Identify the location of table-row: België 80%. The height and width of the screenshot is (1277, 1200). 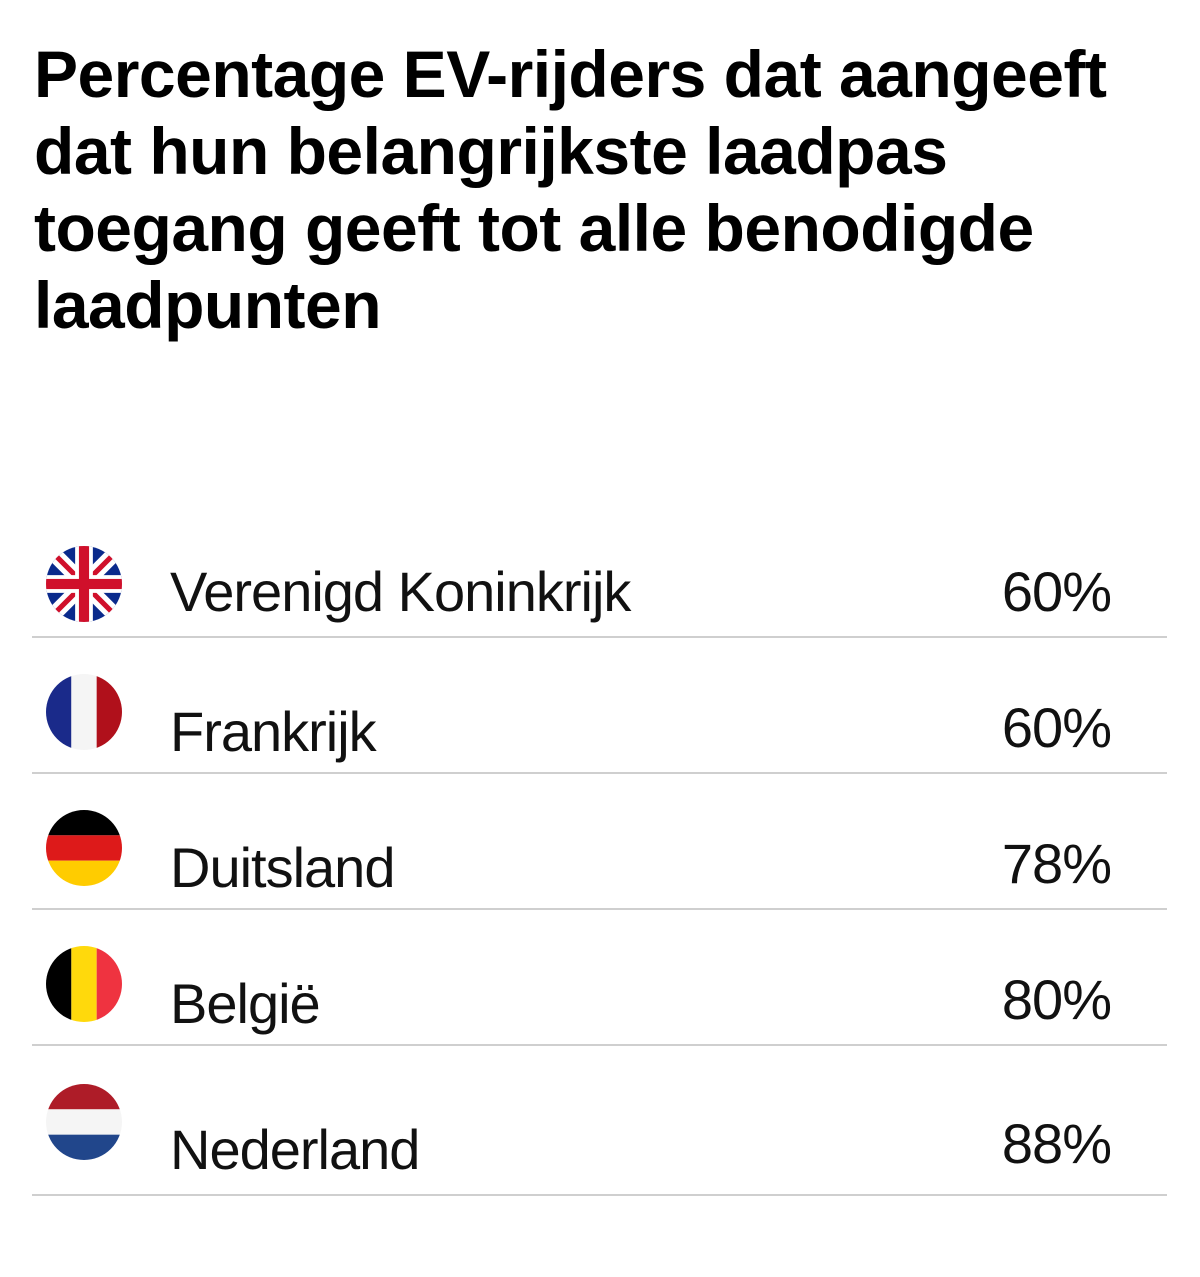
(599, 978).